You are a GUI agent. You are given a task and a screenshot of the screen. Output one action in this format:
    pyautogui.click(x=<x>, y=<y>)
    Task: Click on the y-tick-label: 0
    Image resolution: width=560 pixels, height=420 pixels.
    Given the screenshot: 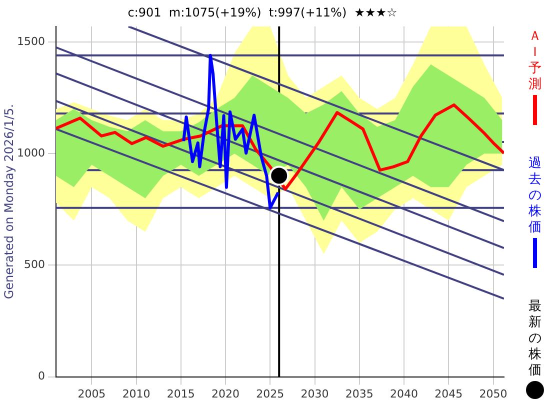 What is the action you would take?
    pyautogui.click(x=41, y=376)
    